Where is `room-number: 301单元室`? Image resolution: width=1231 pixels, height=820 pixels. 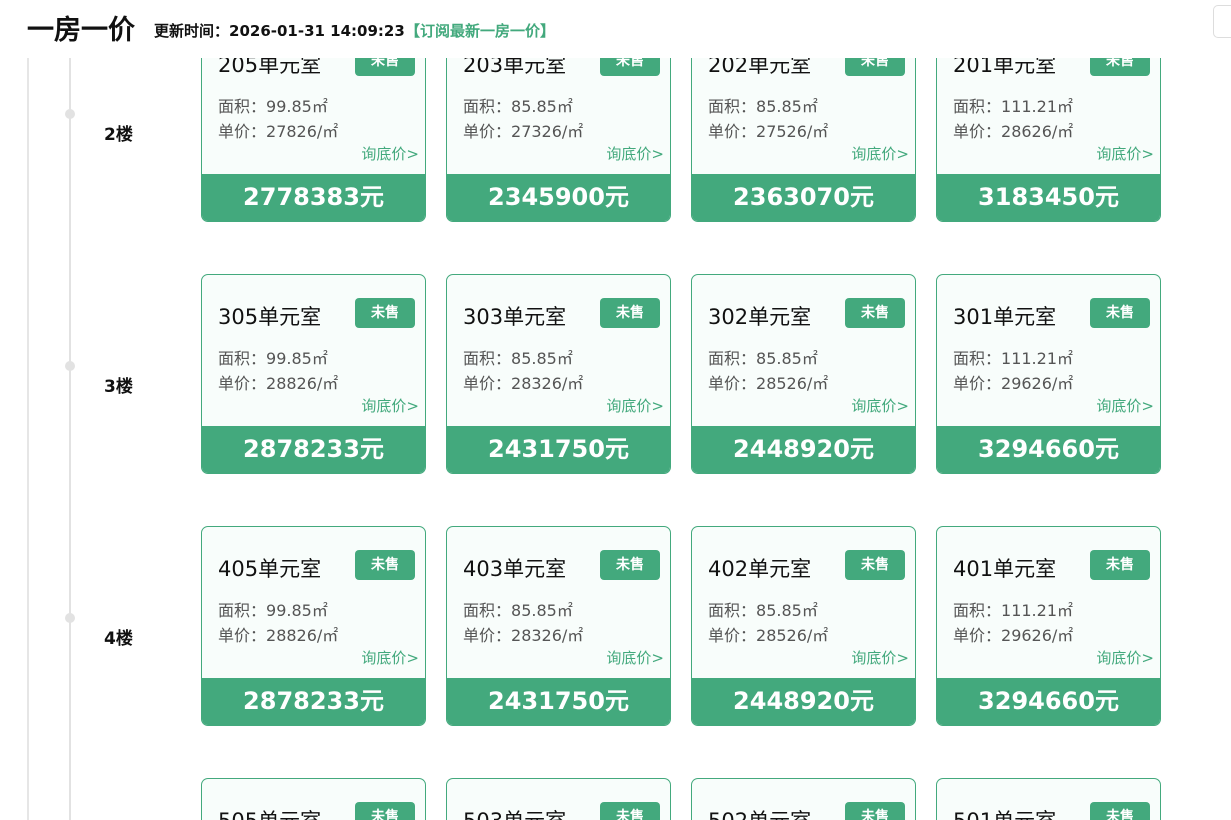
room-number: 301单元室 is located at coordinates (1005, 317).